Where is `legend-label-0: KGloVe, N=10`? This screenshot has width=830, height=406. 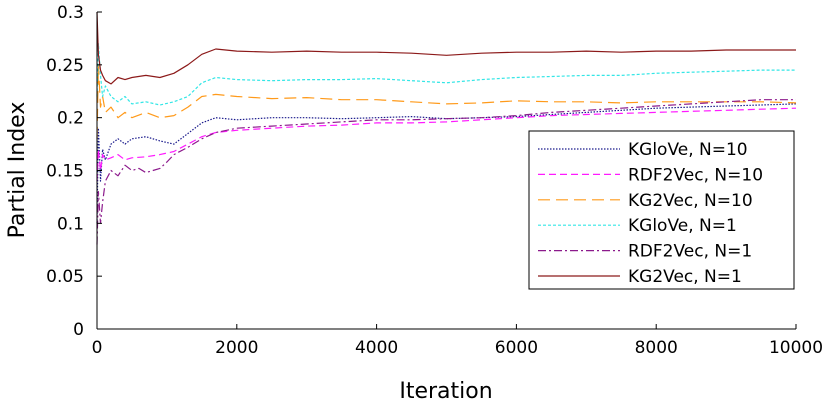
legend-label-0: KGloVe, N=10 is located at coordinates (688, 150).